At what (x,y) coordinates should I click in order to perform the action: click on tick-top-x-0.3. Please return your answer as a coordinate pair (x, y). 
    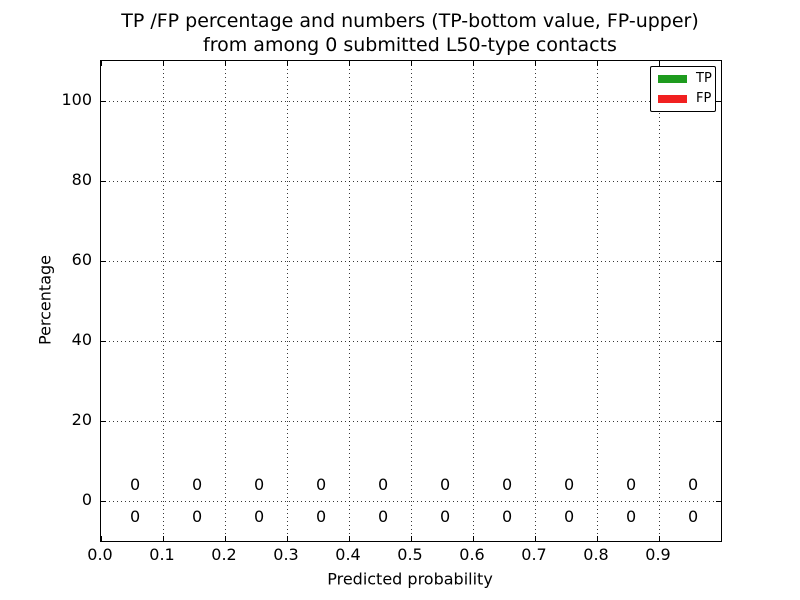
    Looking at the image, I should click on (287, 63).